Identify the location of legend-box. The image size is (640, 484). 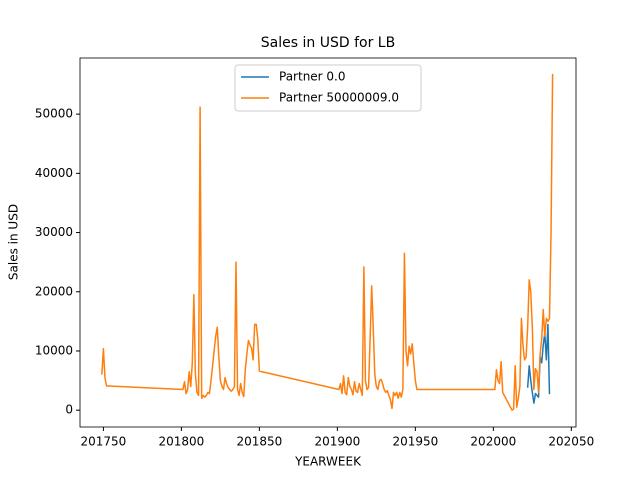
(328, 88).